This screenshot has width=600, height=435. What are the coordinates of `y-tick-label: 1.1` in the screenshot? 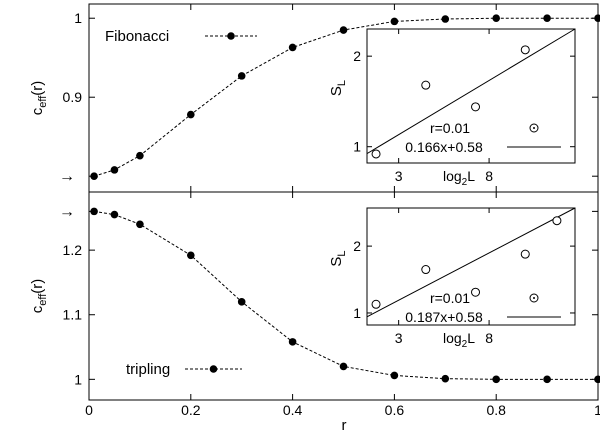 It's located at (73, 315).